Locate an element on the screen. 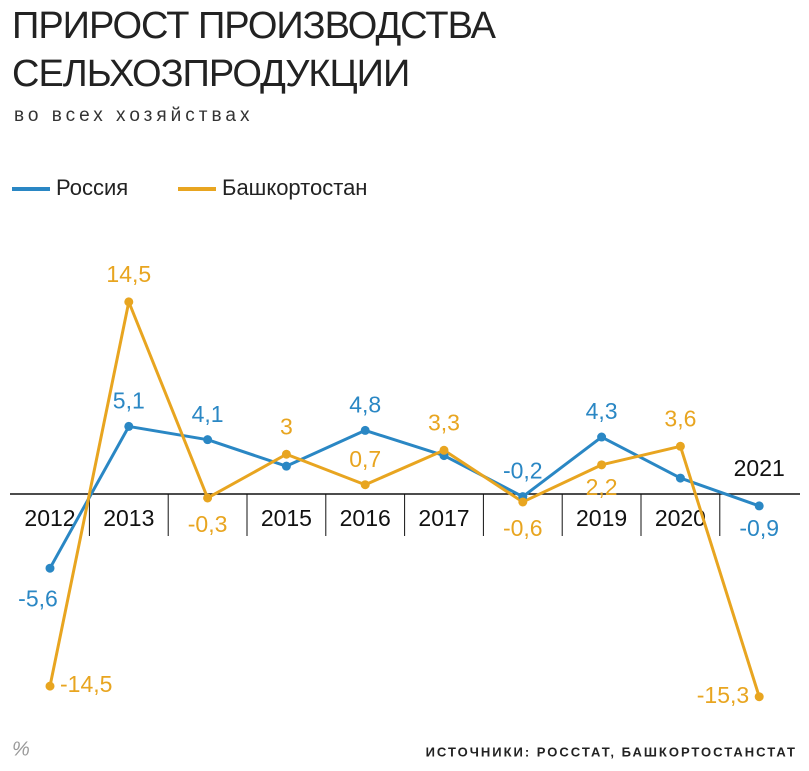 Image resolution: width=809 pixels, height=771 pixels. x-tick-label: 2017 is located at coordinates (443, 518).